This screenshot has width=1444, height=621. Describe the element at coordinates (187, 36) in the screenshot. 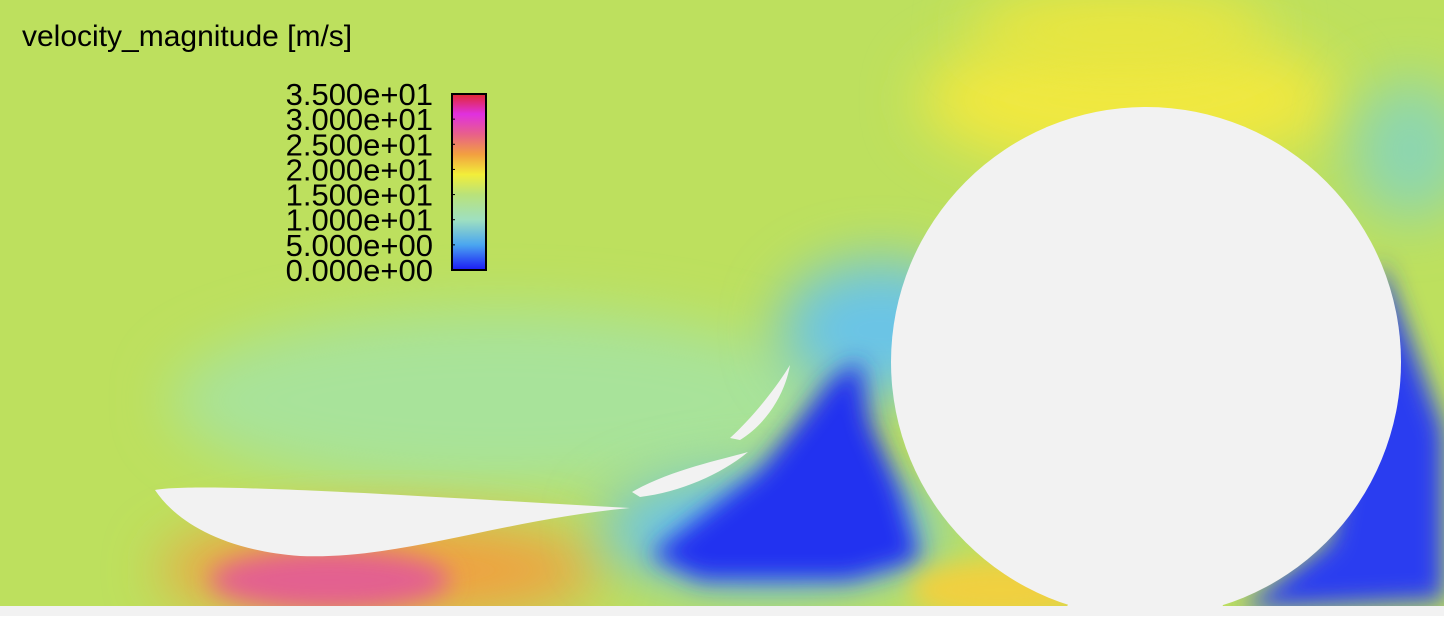

I see `chart-title: velocity_magnitude [m/s]` at that location.